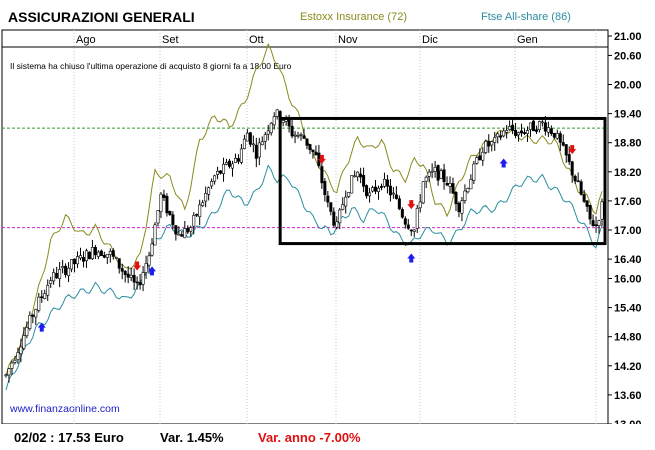  I want to click on y-tick-label: 20.60, so click(628, 56).